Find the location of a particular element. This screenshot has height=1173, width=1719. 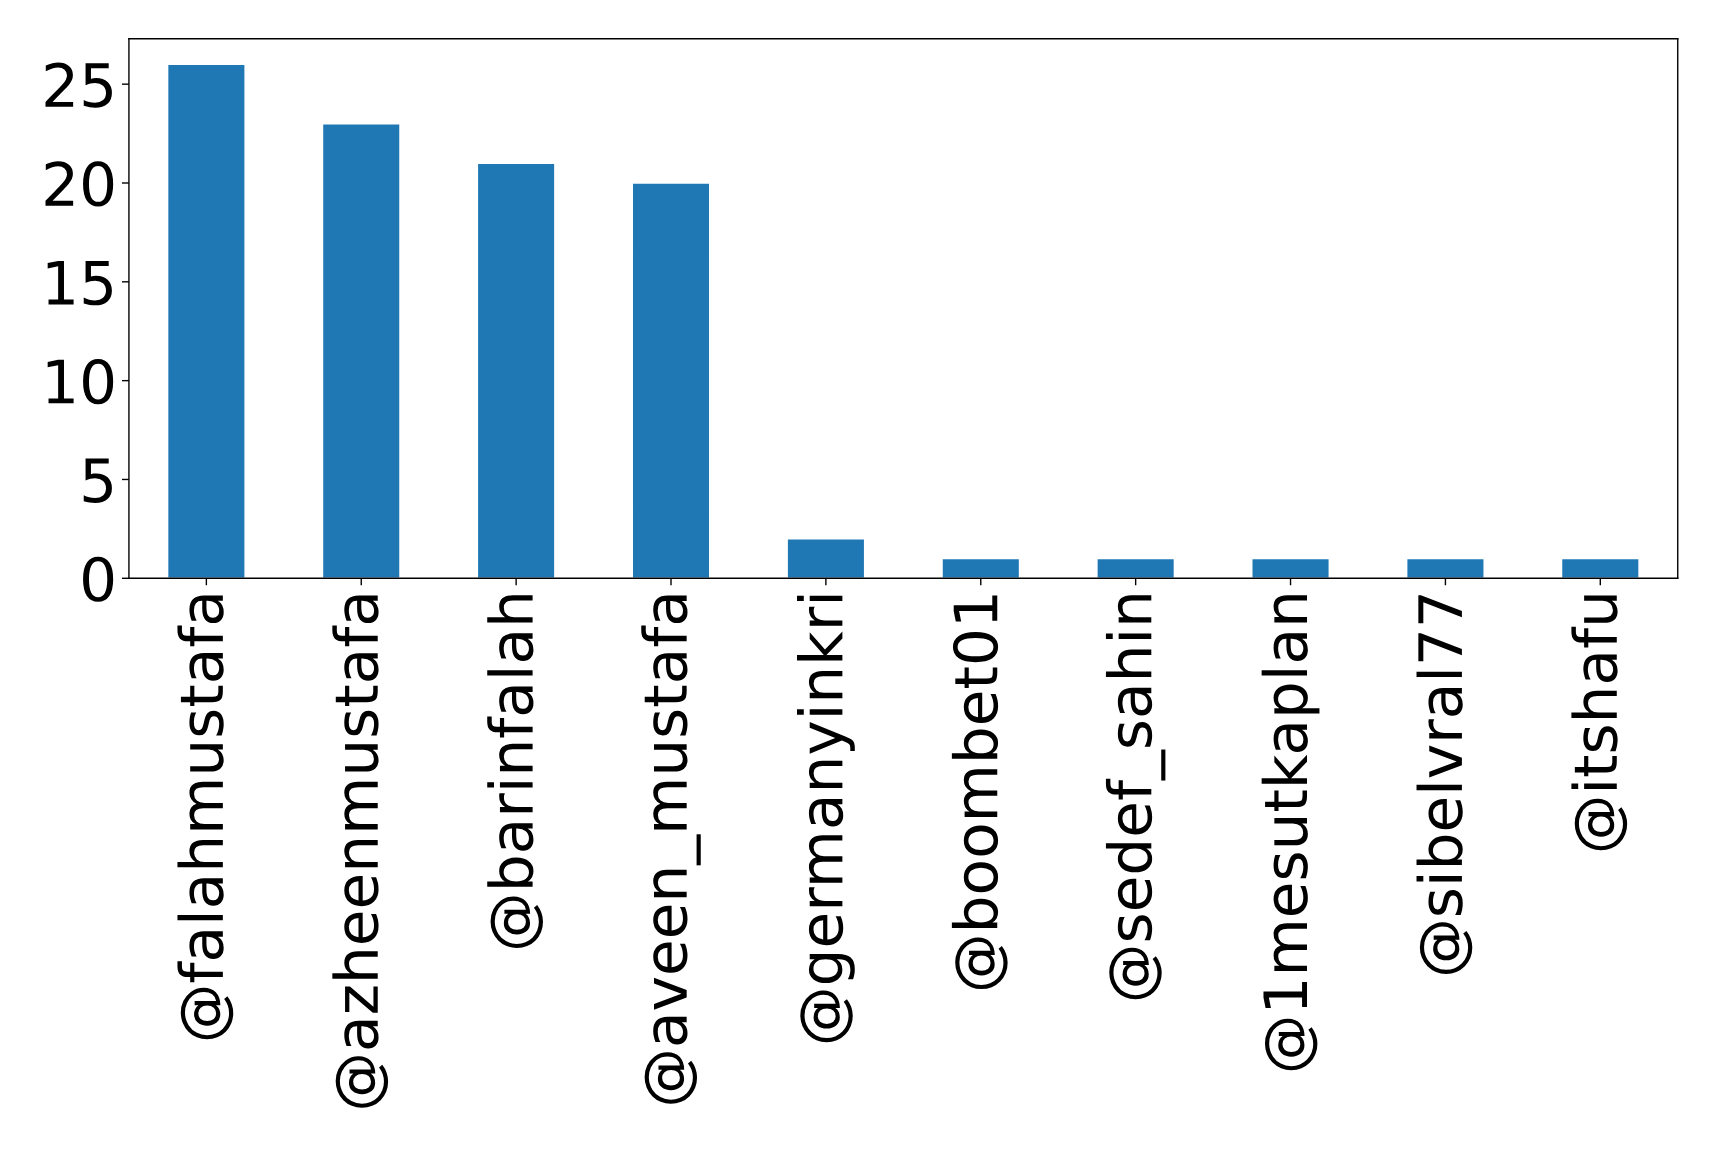

y-tick-label: 25 is located at coordinates (78, 85).